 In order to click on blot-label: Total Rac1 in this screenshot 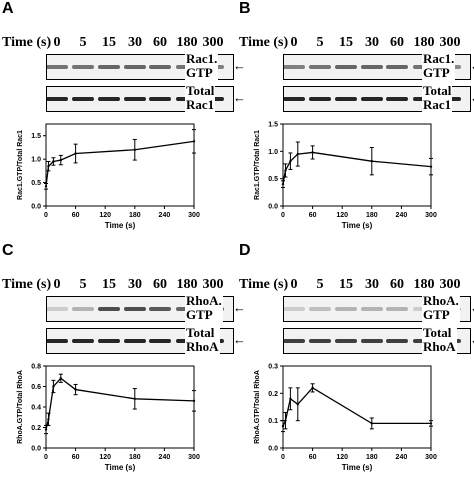, I will do `click(437, 97)`.